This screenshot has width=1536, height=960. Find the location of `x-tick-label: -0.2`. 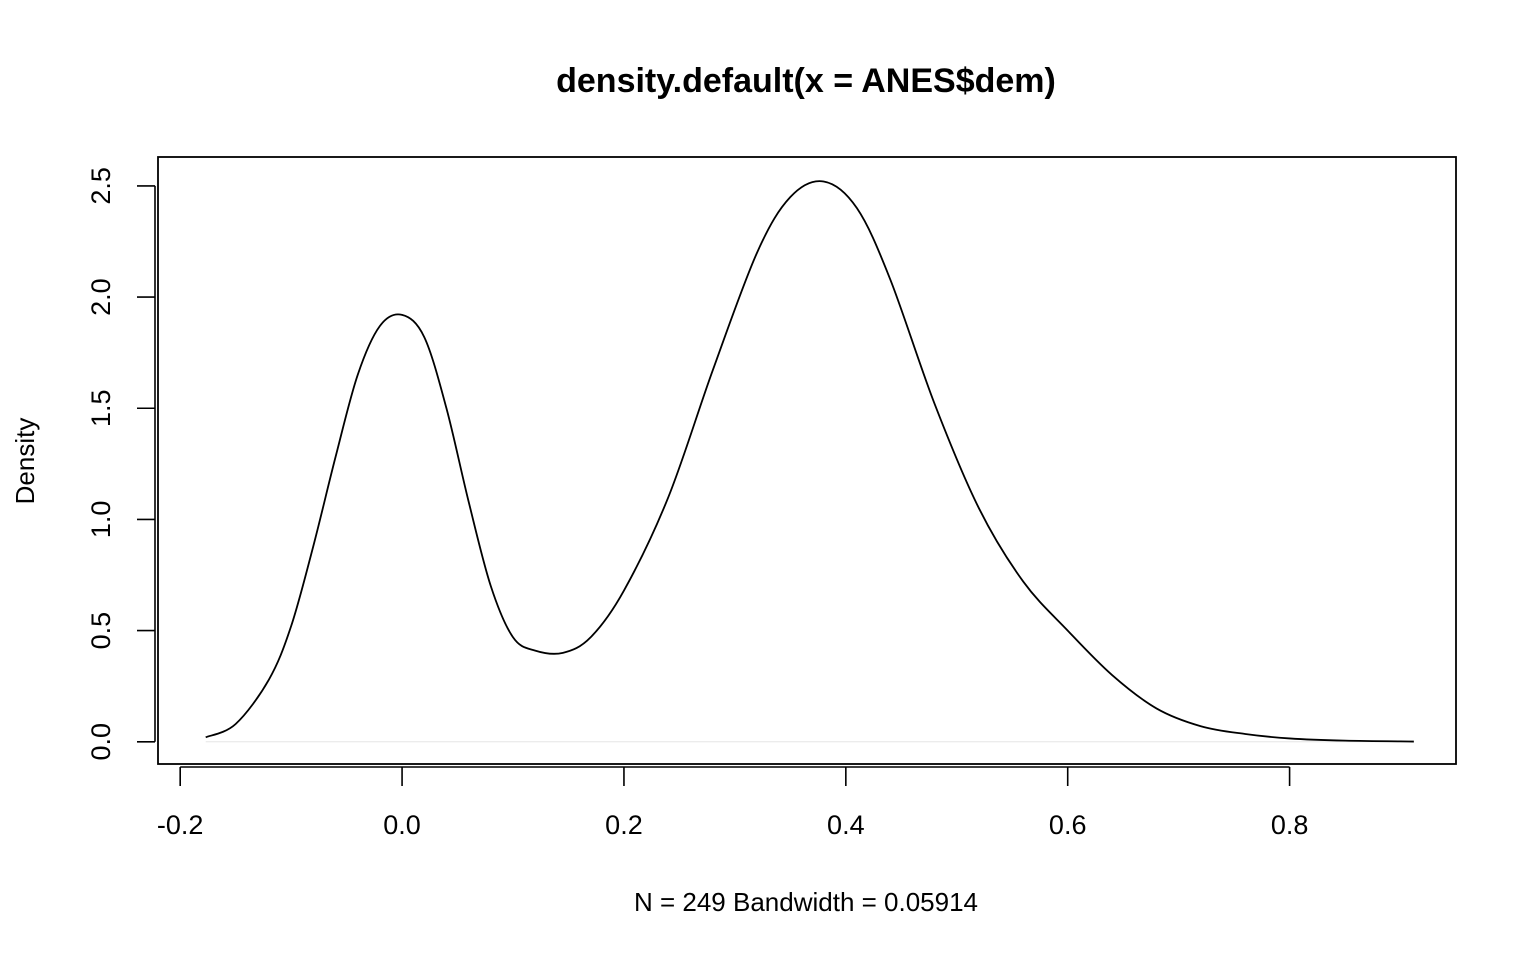

x-tick-label: -0.2 is located at coordinates (180, 825).